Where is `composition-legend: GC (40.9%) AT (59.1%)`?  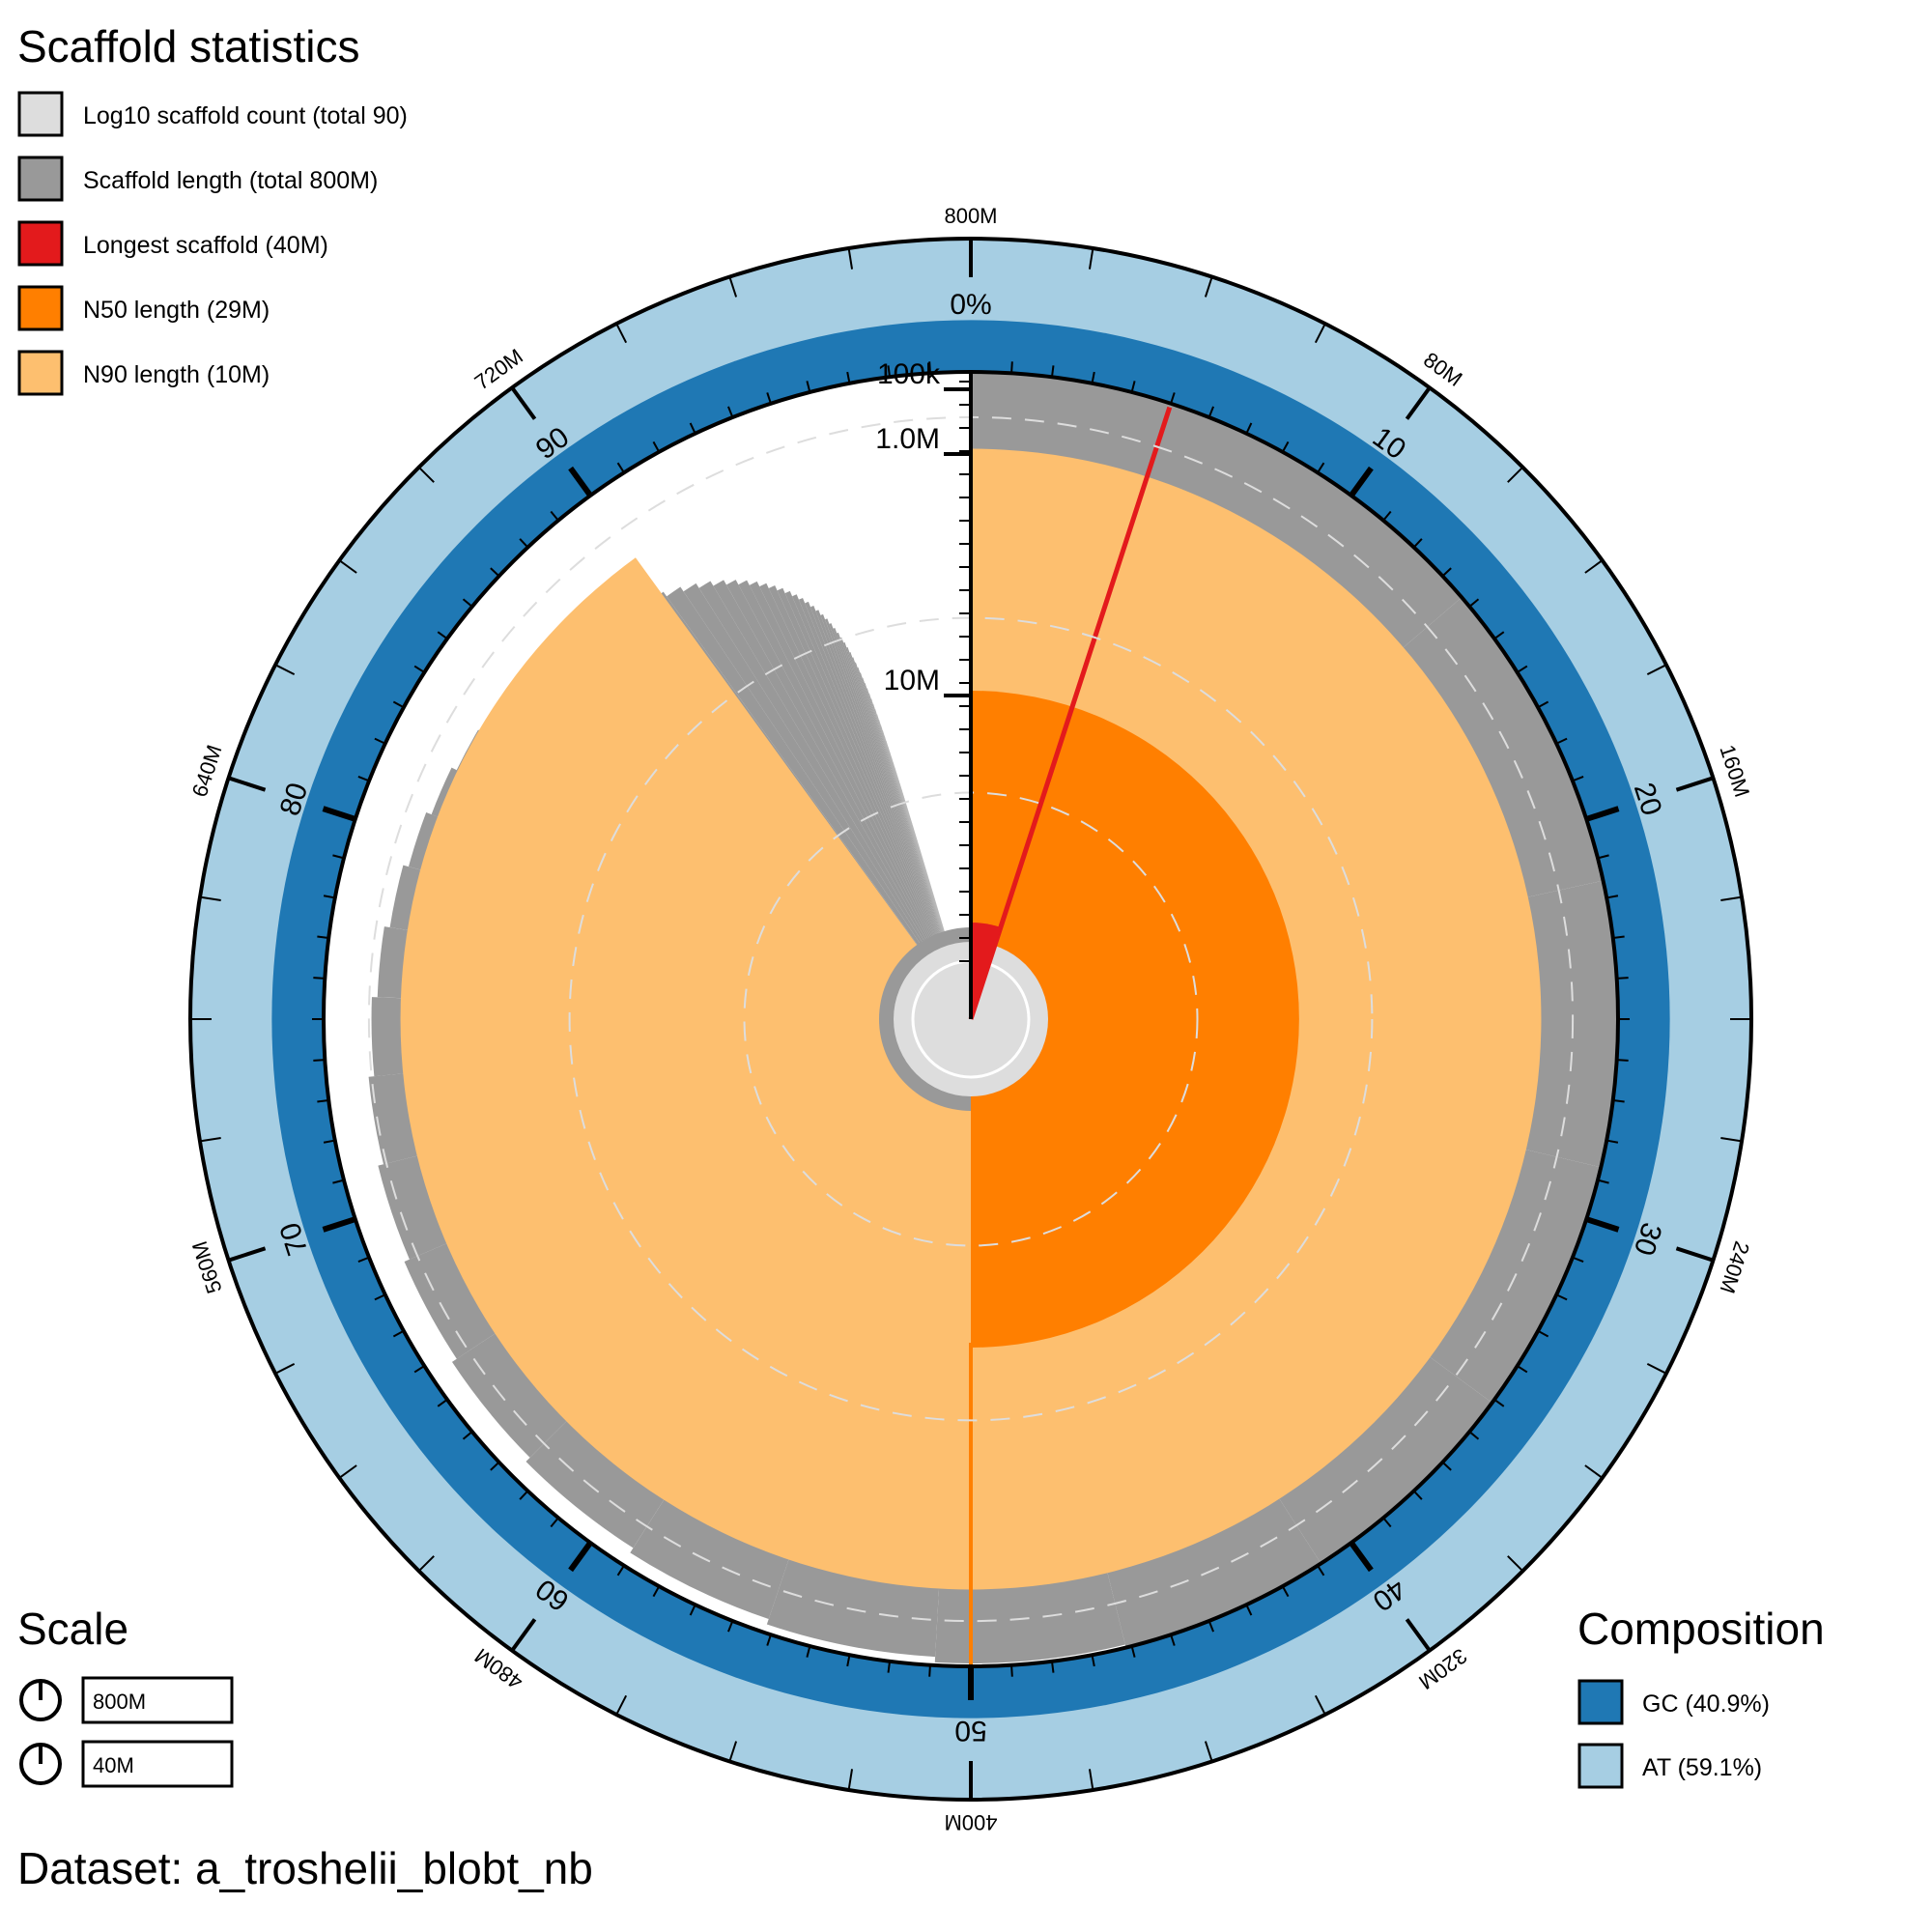
composition-legend: GC (40.9%) AT (59.1%) is located at coordinates (1673, 1734).